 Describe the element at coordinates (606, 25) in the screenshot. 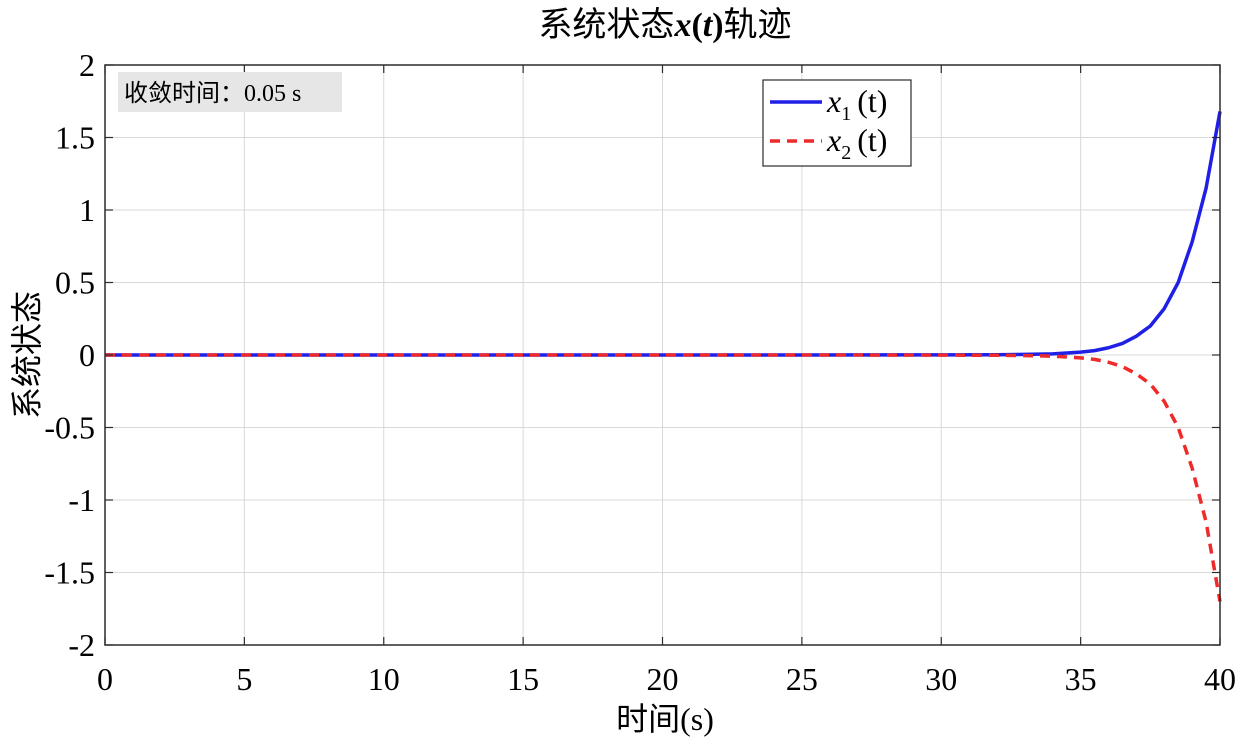

I see `chart-title-prefix: 系统状态` at that location.